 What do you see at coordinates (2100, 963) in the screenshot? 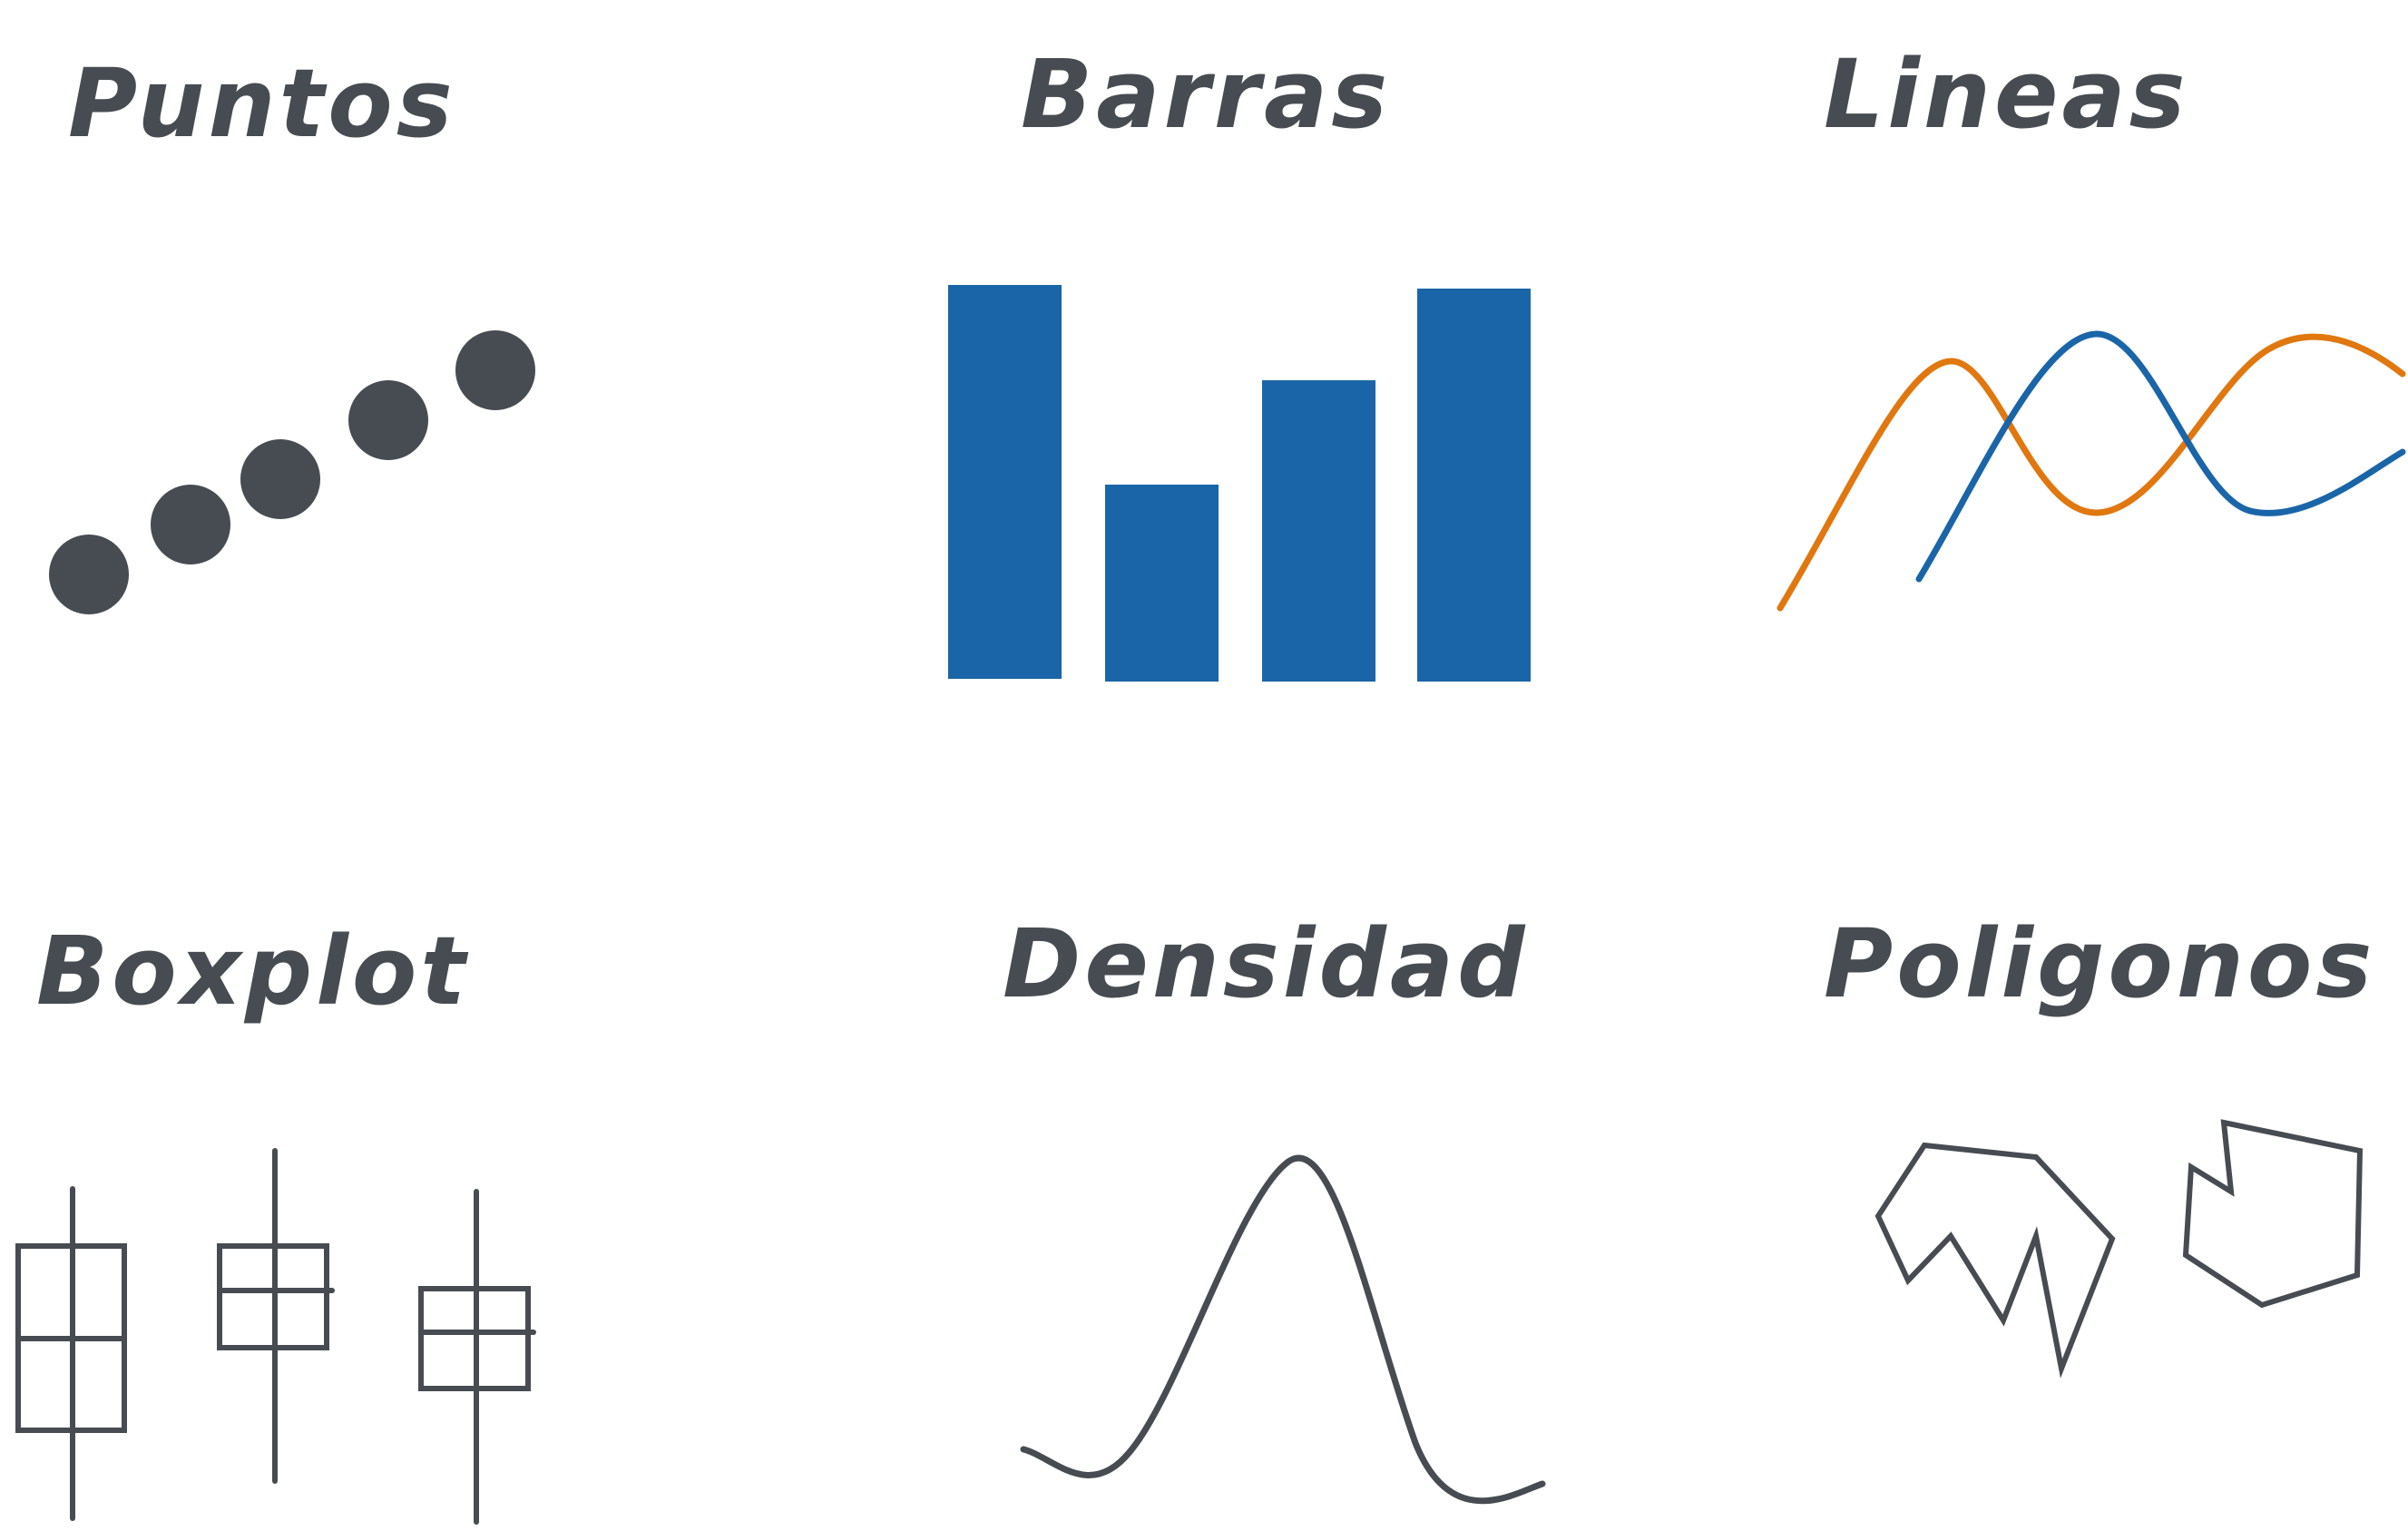
I see `title-poligonos: Poligonos` at bounding box center [2100, 963].